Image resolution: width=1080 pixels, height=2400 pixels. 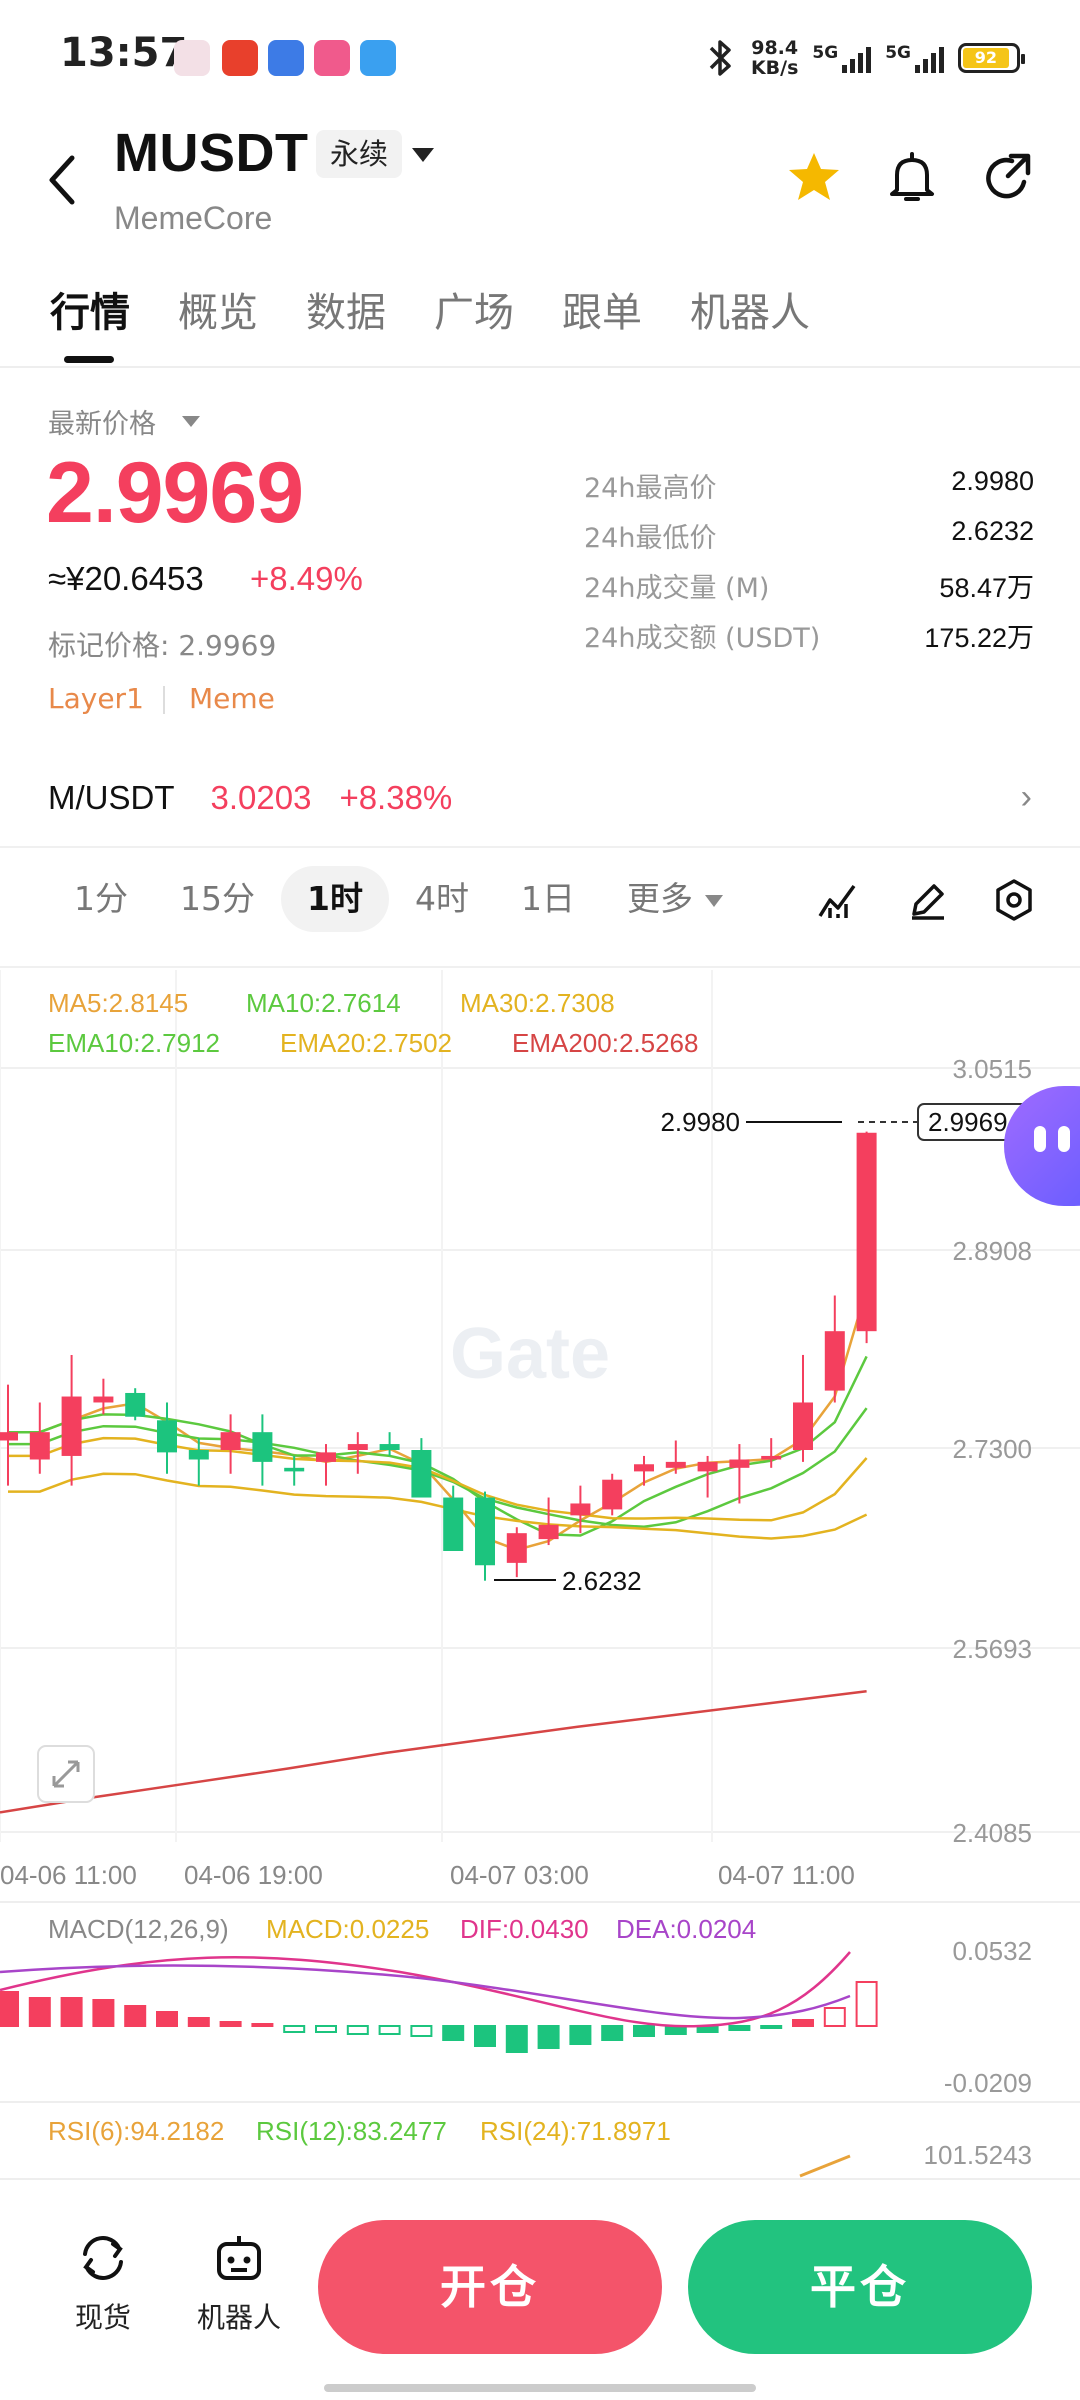 What do you see at coordinates (928, 900) in the screenshot?
I see `draw-pencil-icon` at bounding box center [928, 900].